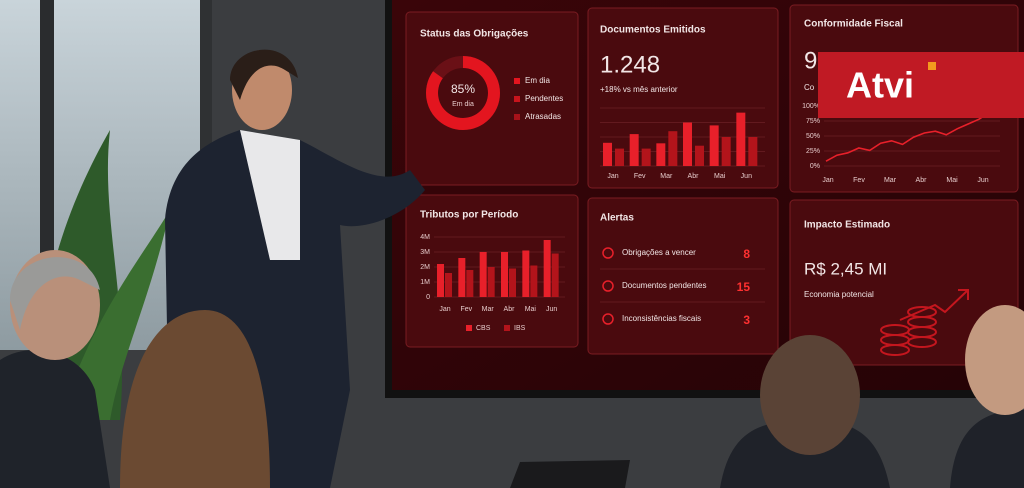 Image resolution: width=1024 pixels, height=488 pixels. I want to click on plant-leaf, so click(115, 315).